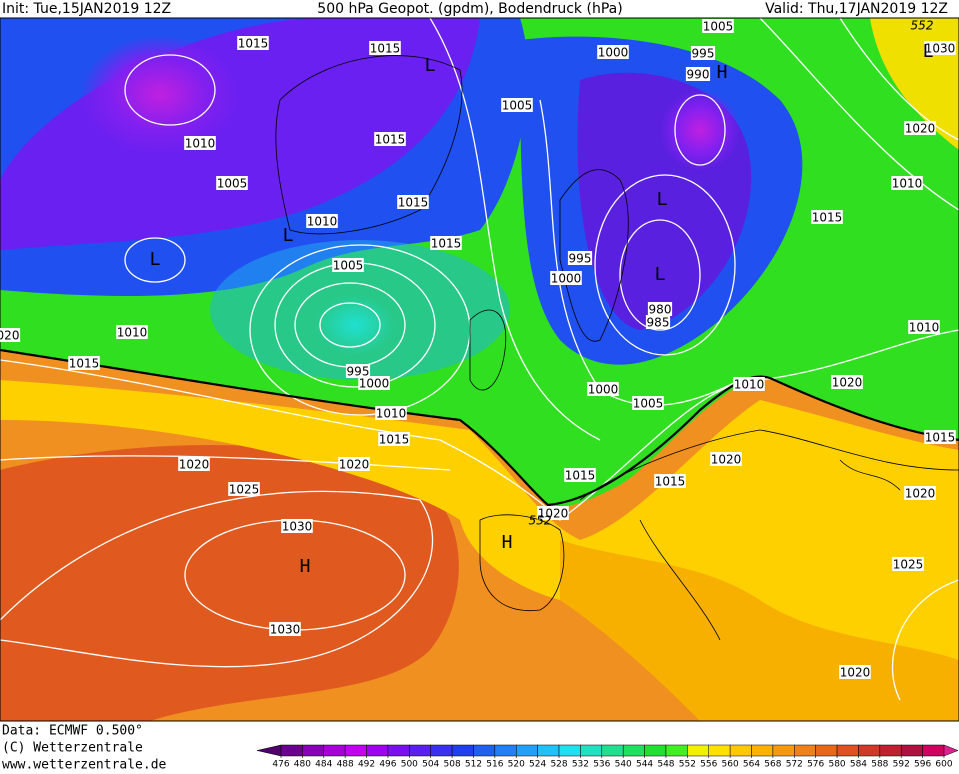 The height and width of the screenshot is (774, 959). What do you see at coordinates (345, 765) in the screenshot?
I see `colorbar-tick-label: 488` at bounding box center [345, 765].